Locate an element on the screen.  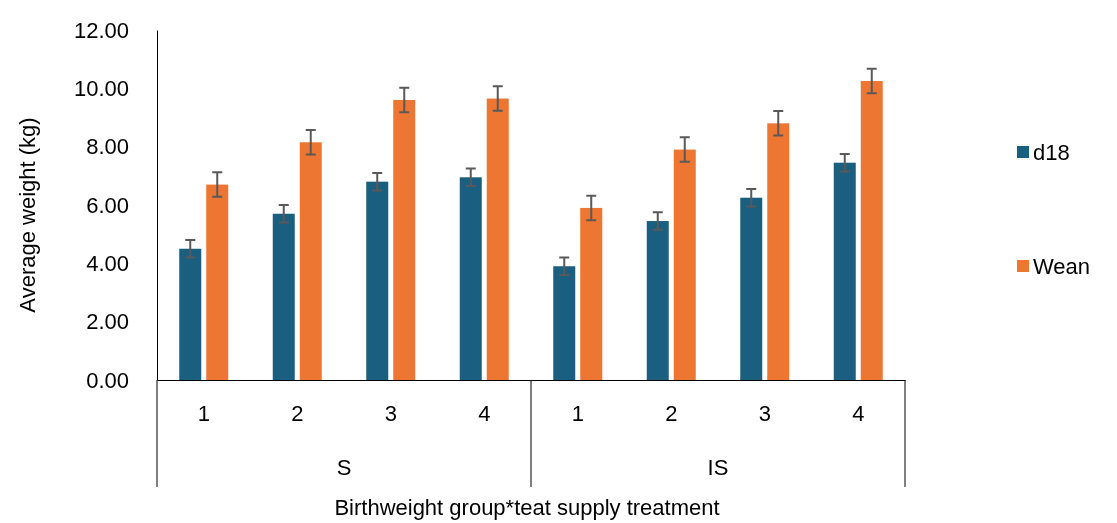
y-tick-label: 10.00 is located at coordinates (101, 88).